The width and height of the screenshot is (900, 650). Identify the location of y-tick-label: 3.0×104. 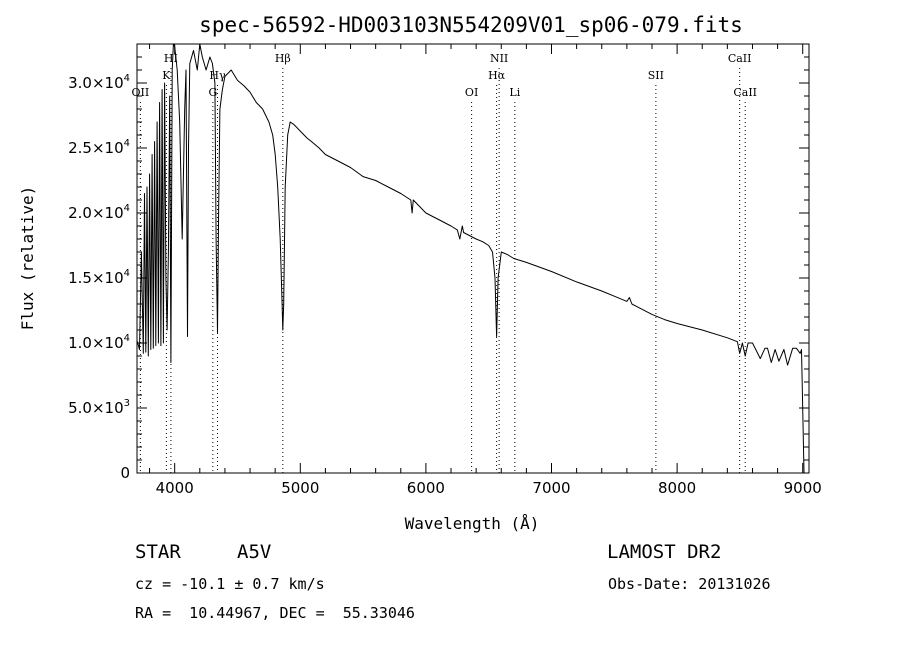
(99, 82).